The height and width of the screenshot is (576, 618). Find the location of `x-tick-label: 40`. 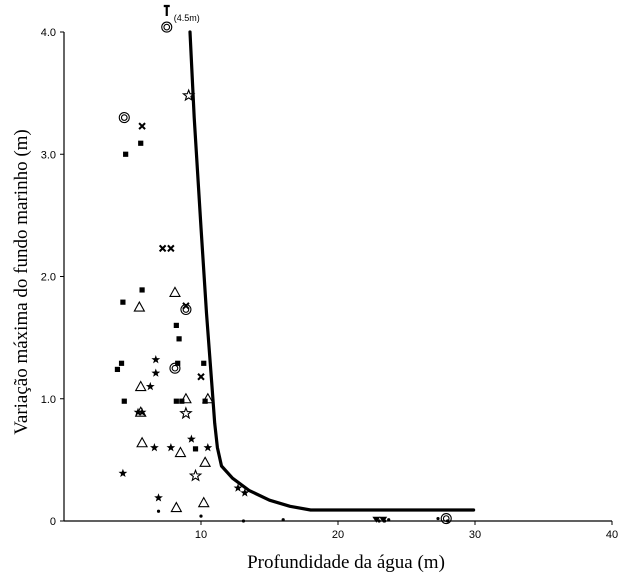

x-tick-label: 40 is located at coordinates (612, 535).